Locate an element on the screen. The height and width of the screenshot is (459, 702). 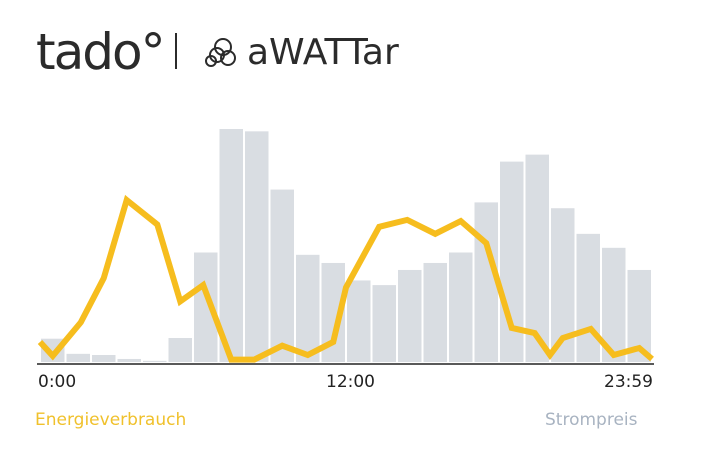
awattar-rings-icon is located at coordinates (220, 52).